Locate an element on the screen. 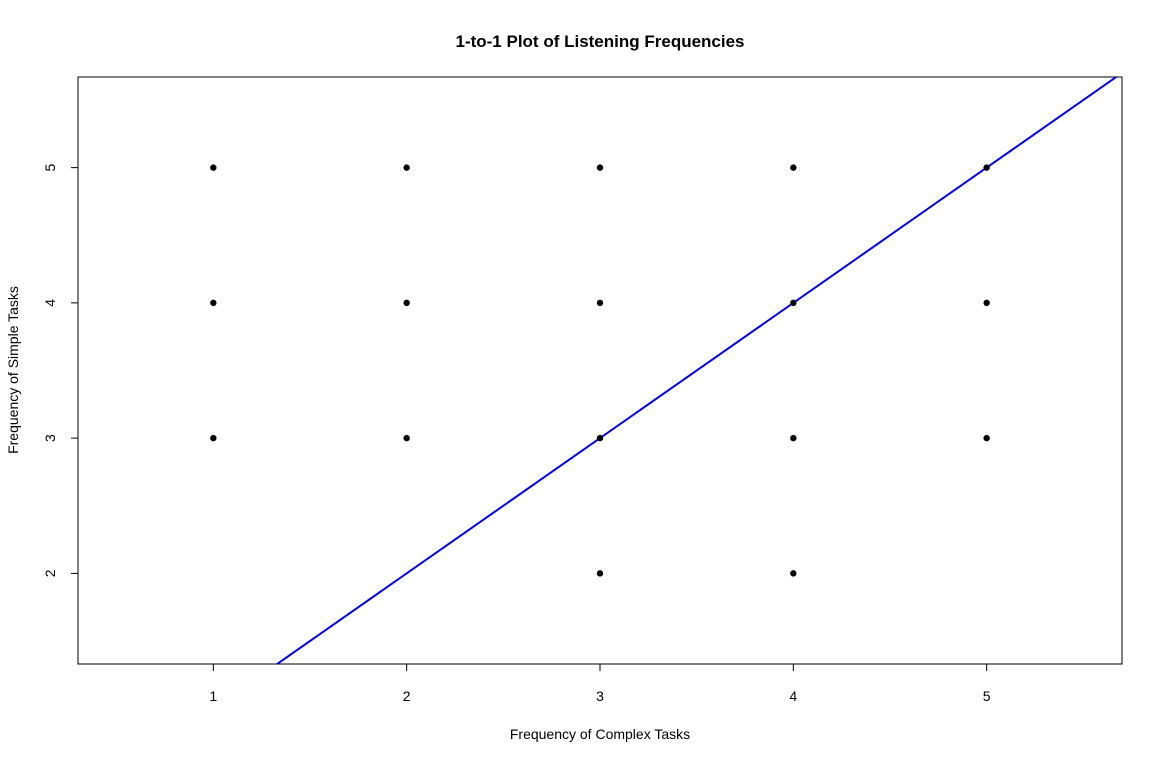  x-axis-label: Frequency of Complex Tasks is located at coordinates (600, 734).